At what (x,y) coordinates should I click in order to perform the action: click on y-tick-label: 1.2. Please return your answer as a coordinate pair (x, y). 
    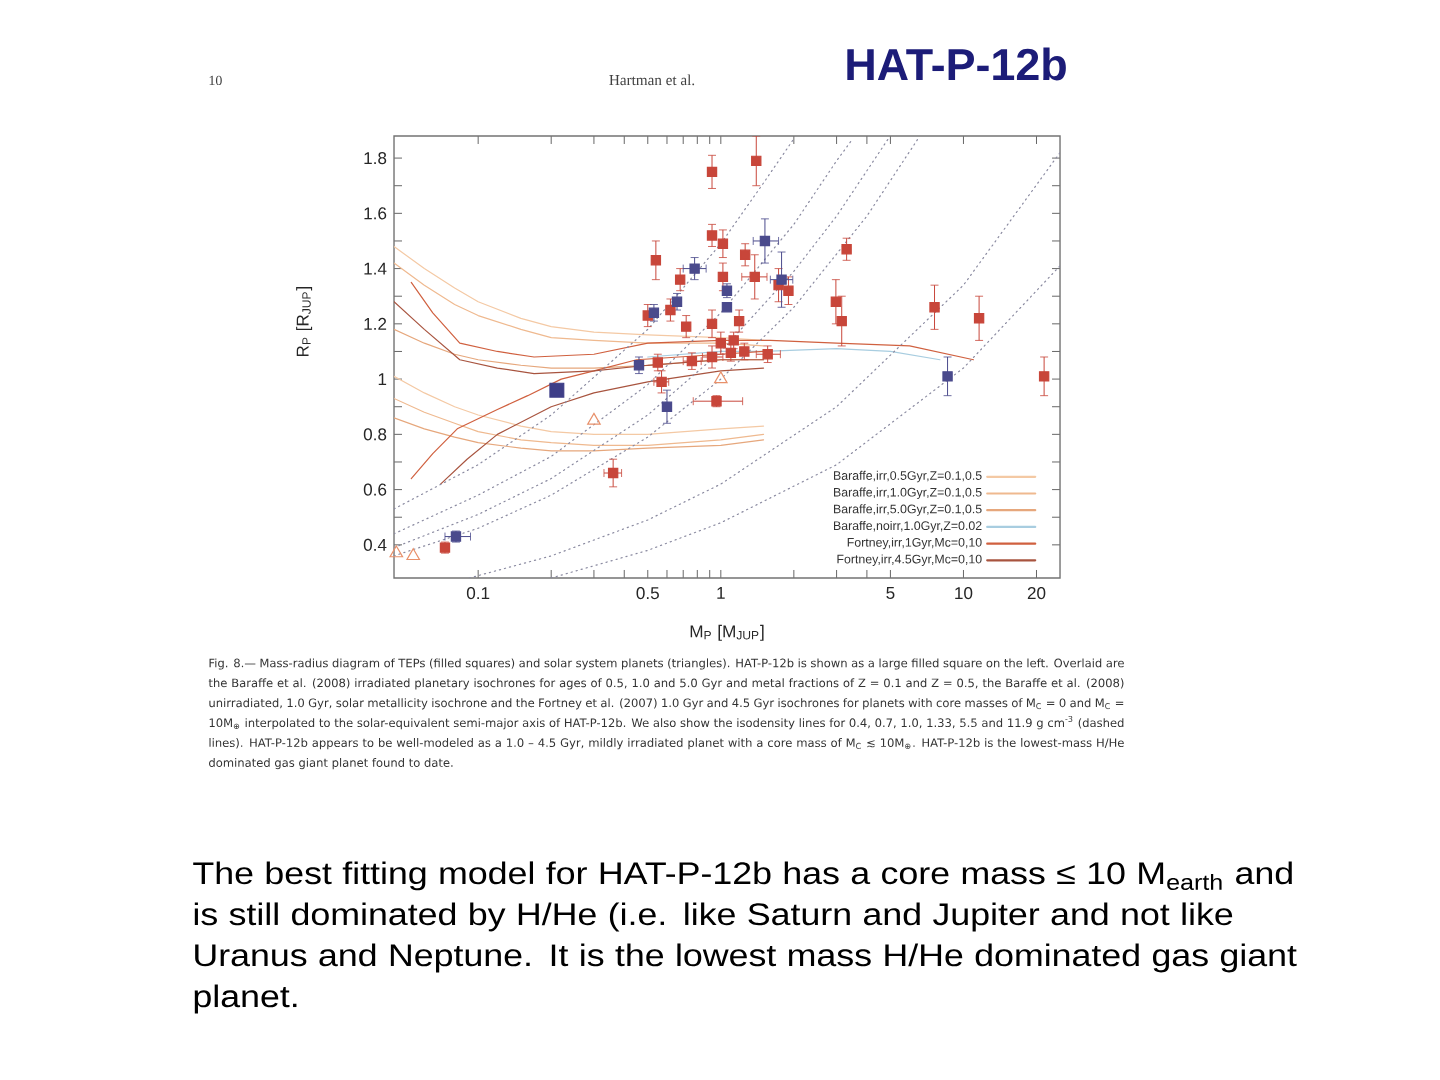
    Looking at the image, I should click on (375, 323).